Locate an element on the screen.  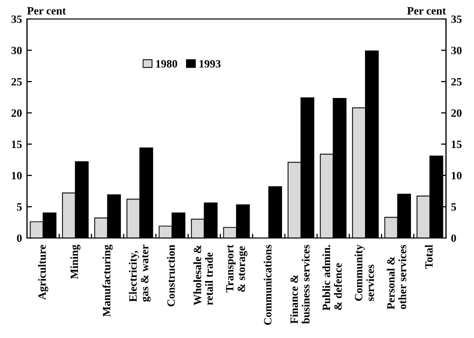
x-tick-label: Transport & storage is located at coordinates (237, 268).